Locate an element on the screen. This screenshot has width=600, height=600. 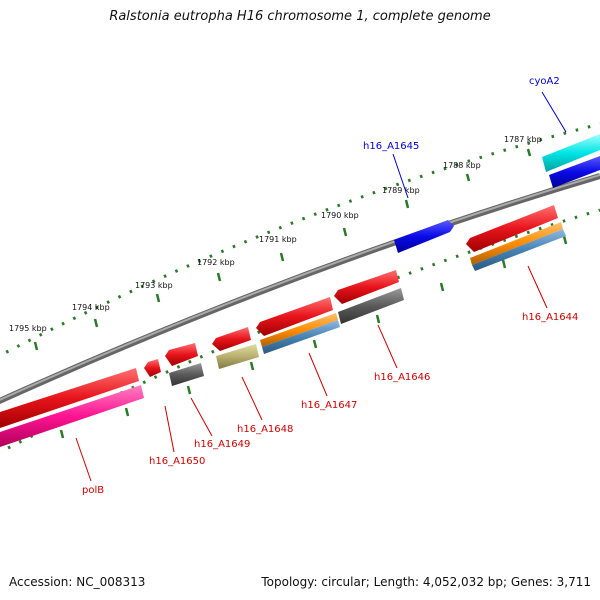
label-h16-A1647: h16_A1647 is located at coordinates (329, 405).